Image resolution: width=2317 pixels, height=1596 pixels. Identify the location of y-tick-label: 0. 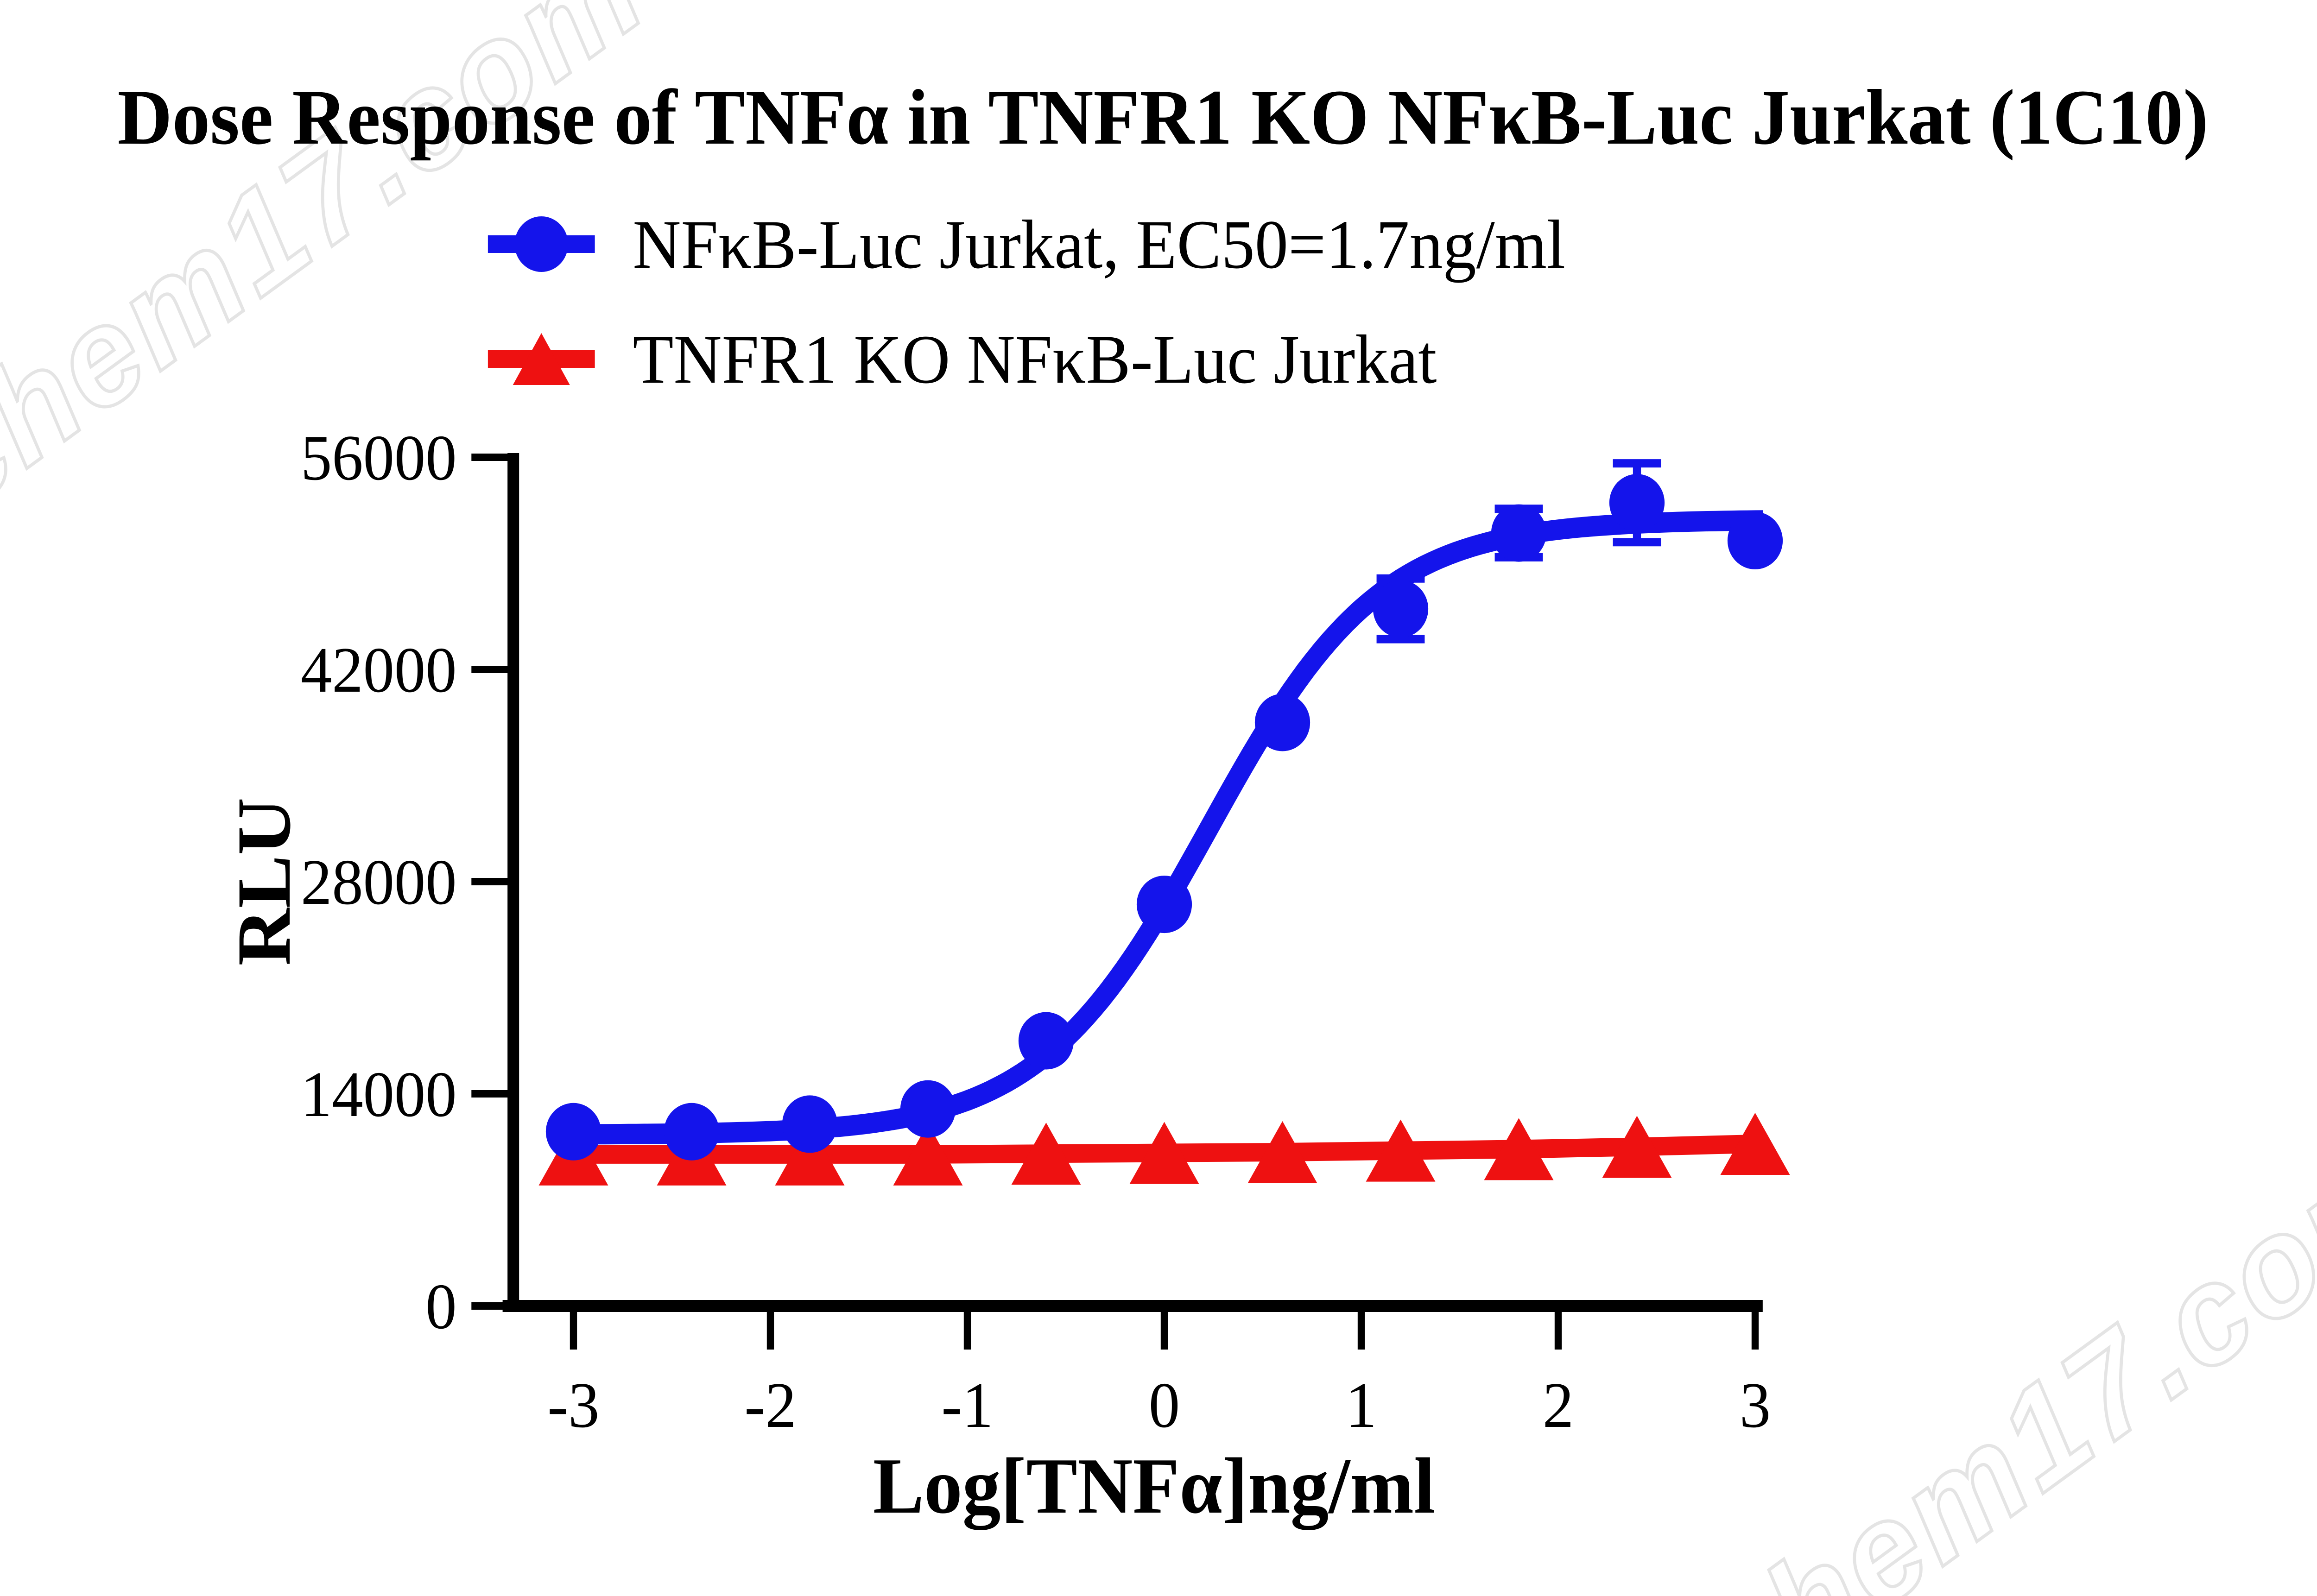
(440, 1307).